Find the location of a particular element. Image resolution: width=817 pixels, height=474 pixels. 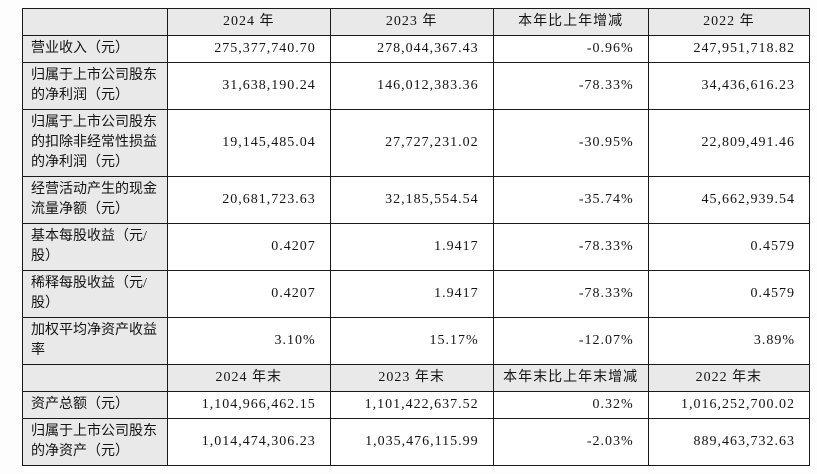

header-cell-2022: 2022 年 is located at coordinates (729, 22).